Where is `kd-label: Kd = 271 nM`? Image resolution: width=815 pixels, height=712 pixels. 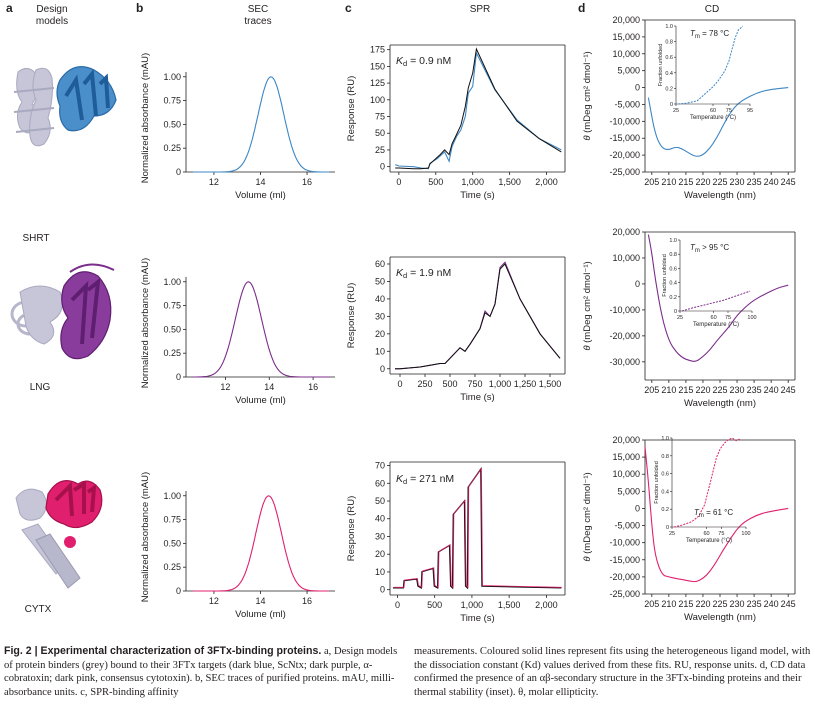 kd-label: Kd = 271 nM is located at coordinates (425, 479).